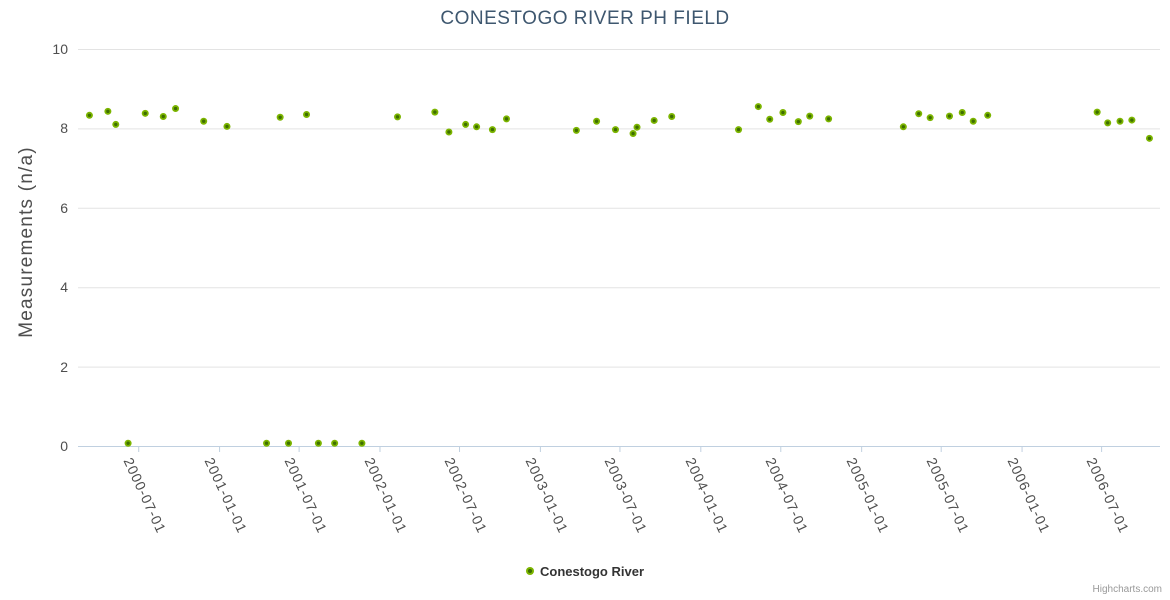 Image resolution: width=1170 pixels, height=600 pixels. What do you see at coordinates (591, 571) in the screenshot?
I see `legend-series-label: Conestogo River` at bounding box center [591, 571].